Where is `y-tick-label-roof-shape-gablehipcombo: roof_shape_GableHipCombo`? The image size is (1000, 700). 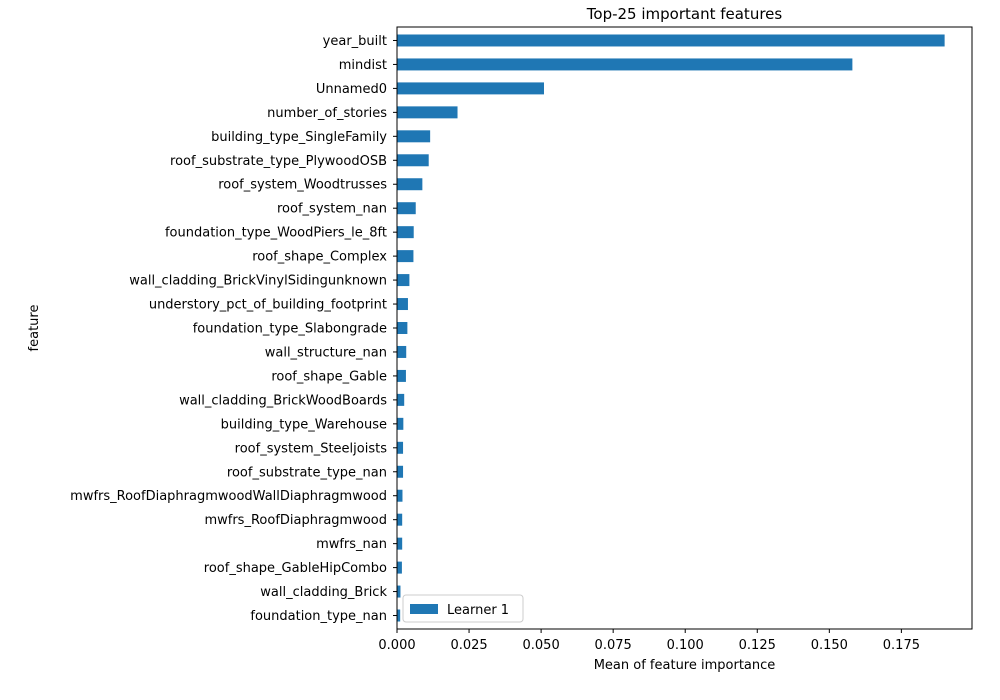 y-tick-label-roof-shape-gablehipcombo: roof_shape_GableHipCombo is located at coordinates (295, 568).